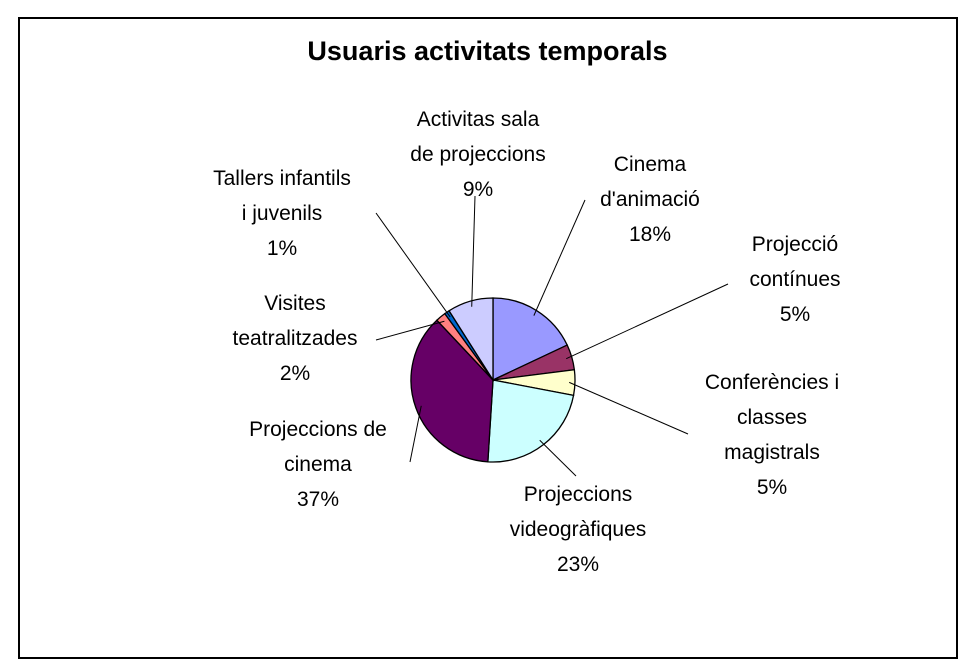  Describe the element at coordinates (282, 196) in the screenshot. I see `category-label: Tallers infantils i juvenils` at that location.